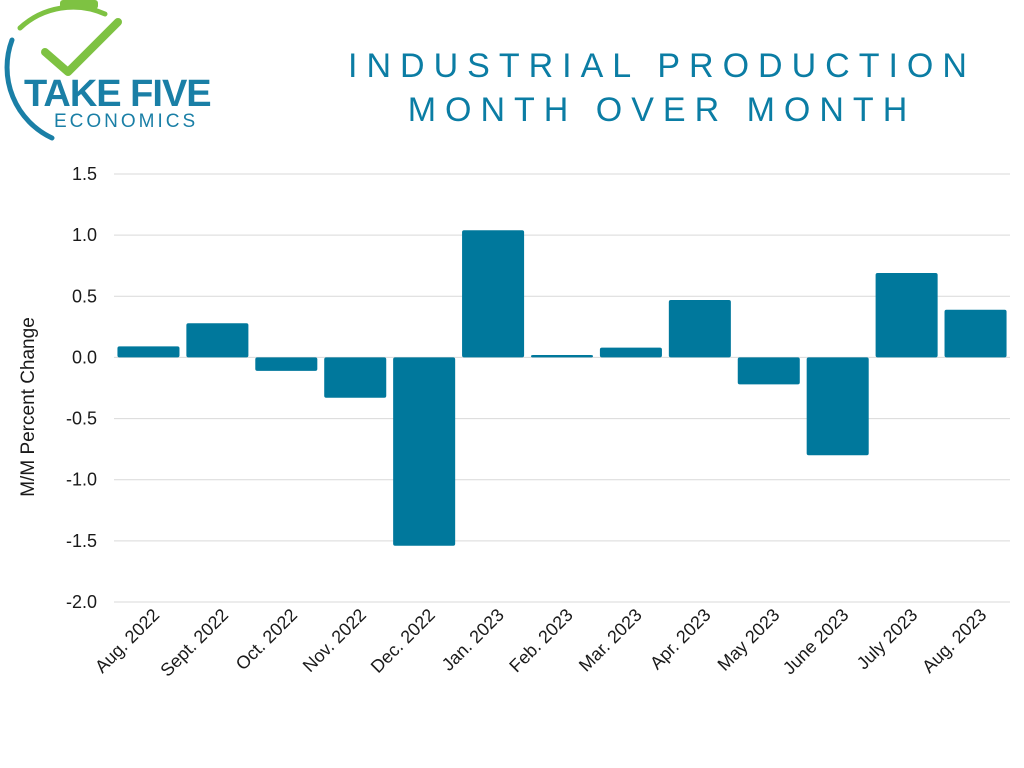 The width and height of the screenshot is (1024, 768). What do you see at coordinates (127, 641) in the screenshot?
I see `x-tick-label: Aug. 2022` at bounding box center [127, 641].